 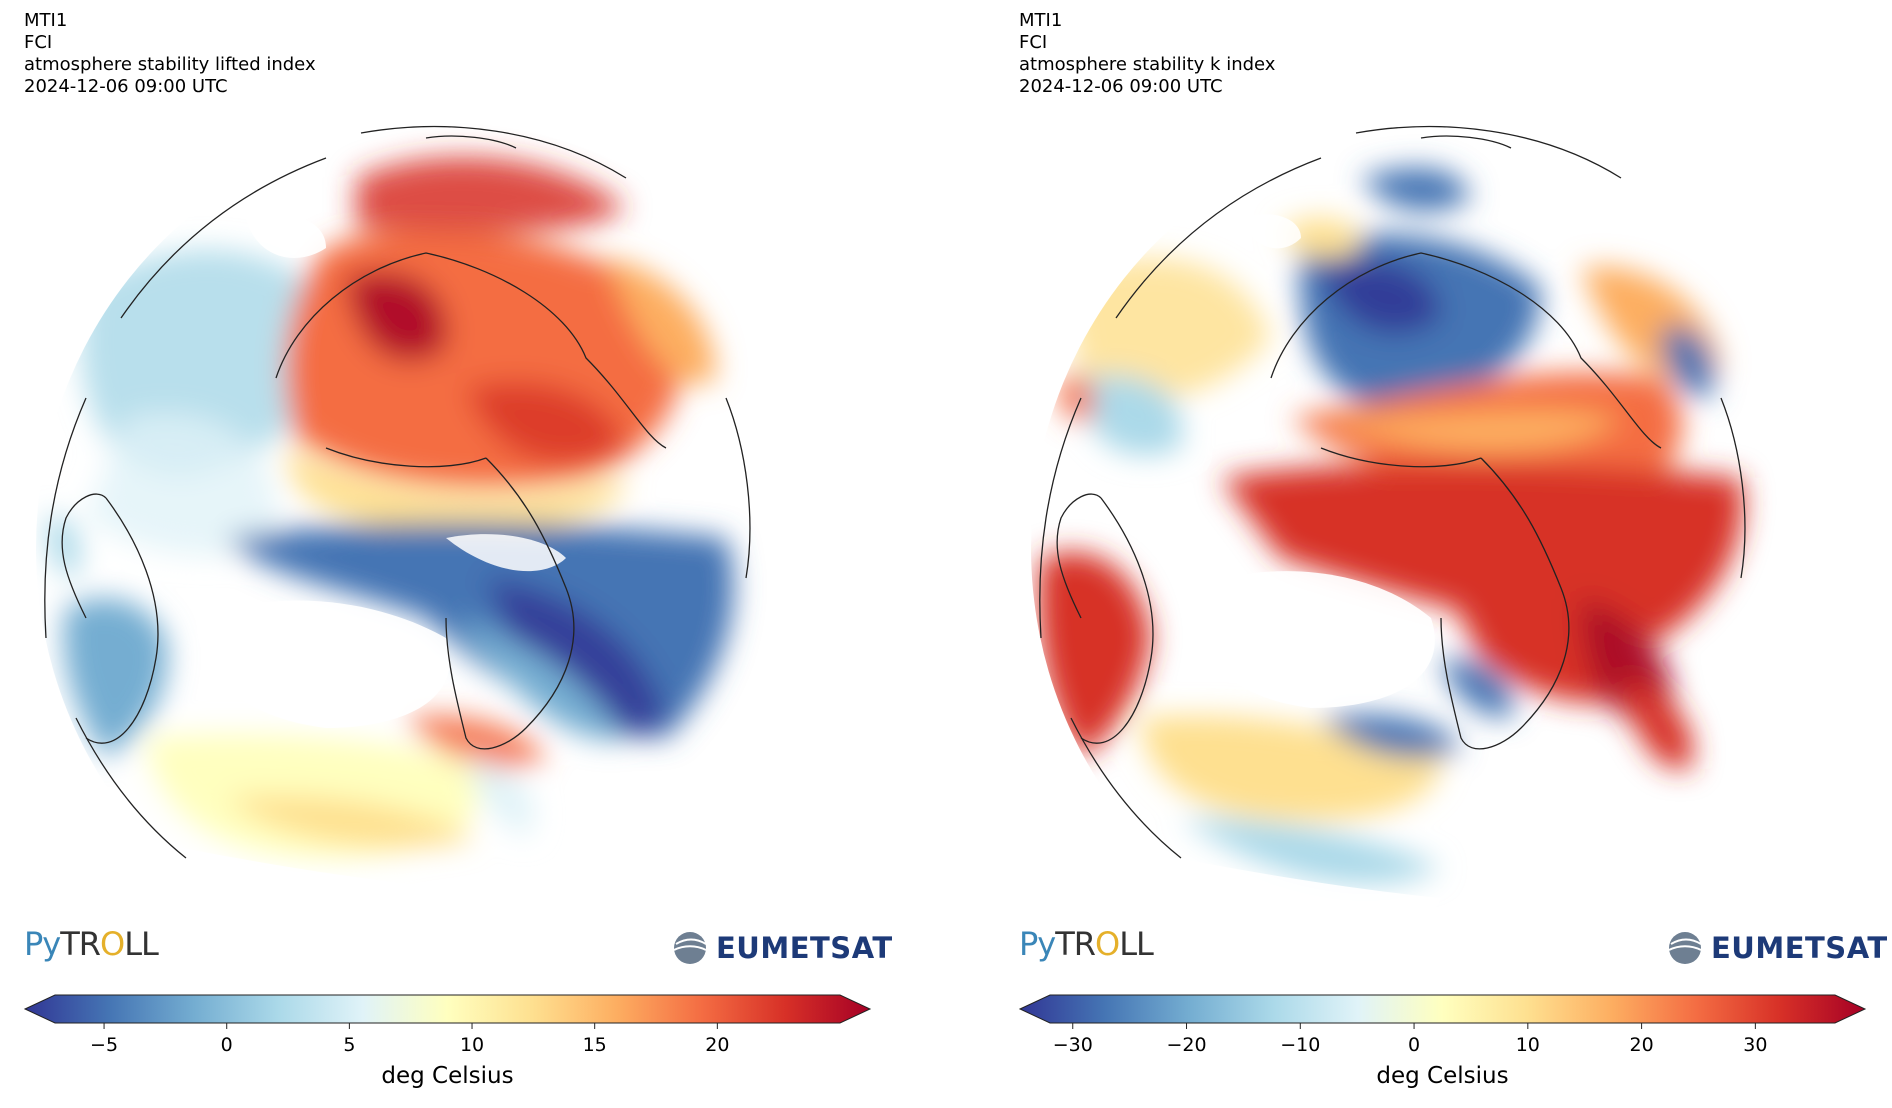 I want to click on colorbar-tick-label: −30, so click(x=1073, y=1045).